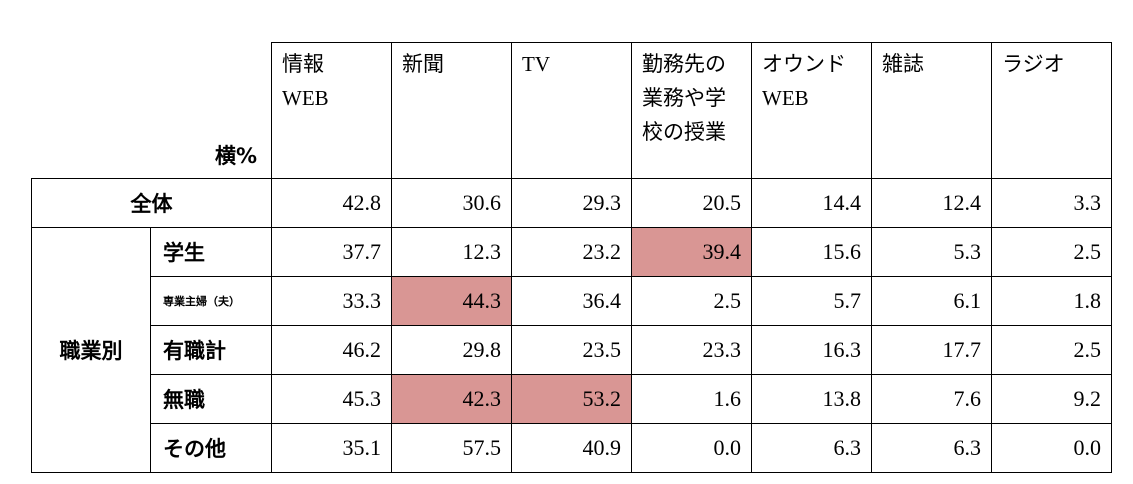  Describe the element at coordinates (331, 399) in the screenshot. I see `cell-value: 45.3` at that location.